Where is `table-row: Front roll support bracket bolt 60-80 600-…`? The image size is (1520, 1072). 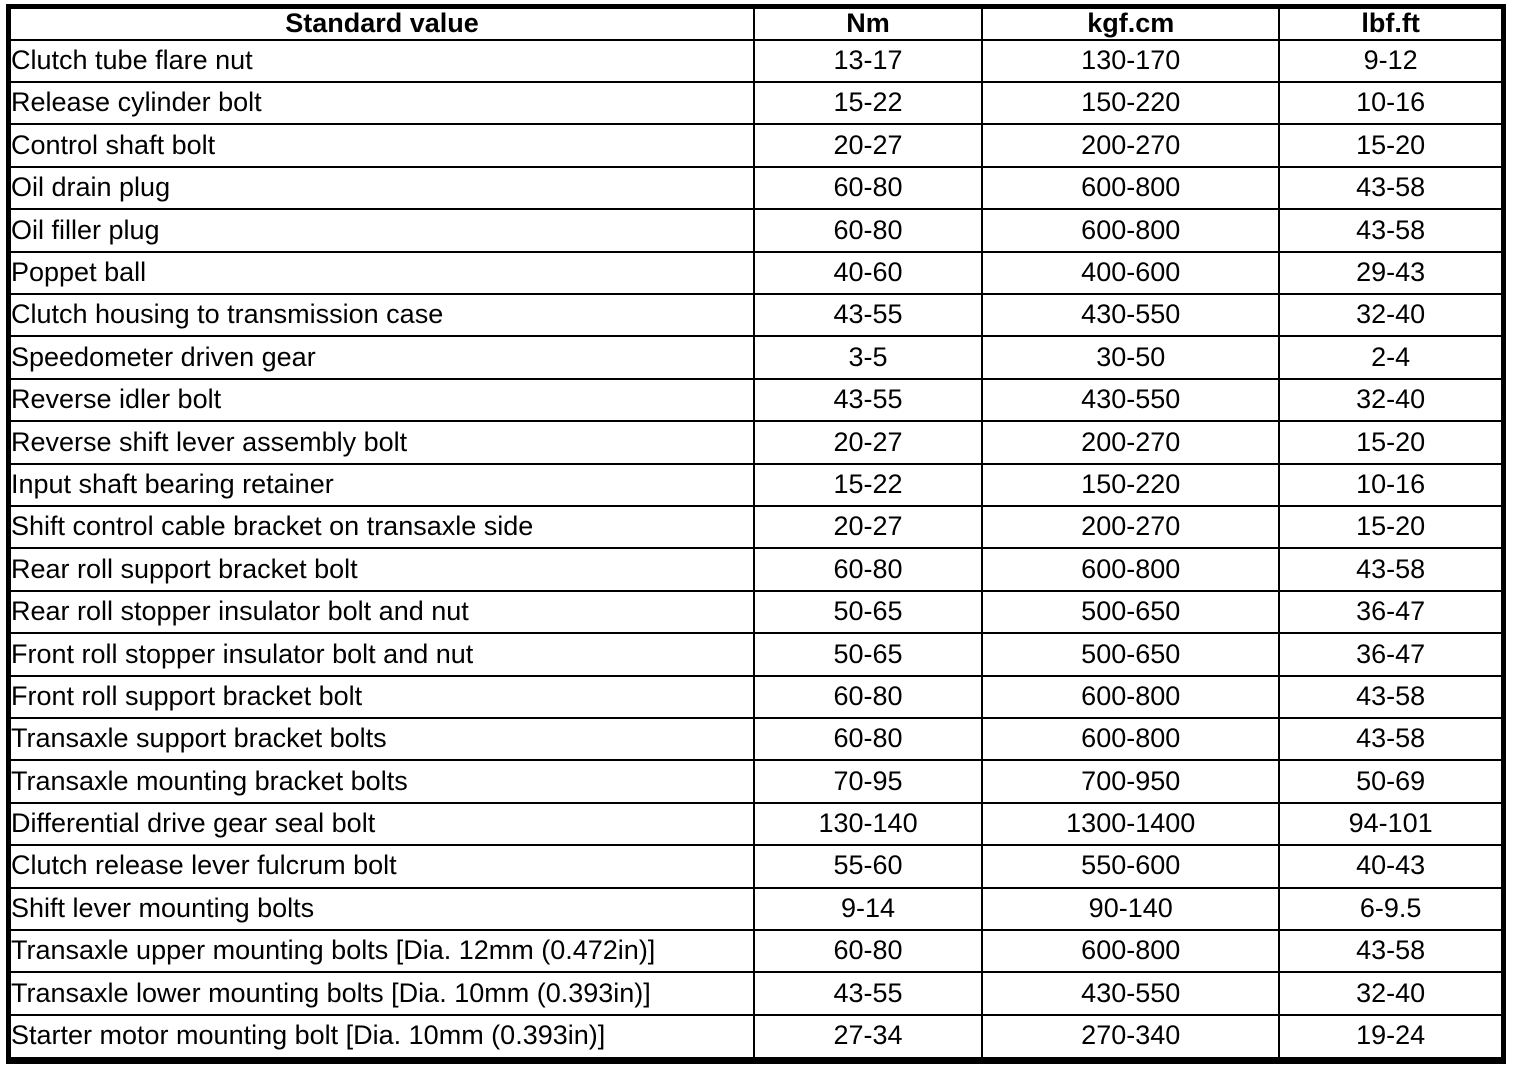
table-row: Front roll support bracket bolt 60-80 600-… is located at coordinates (756, 696).